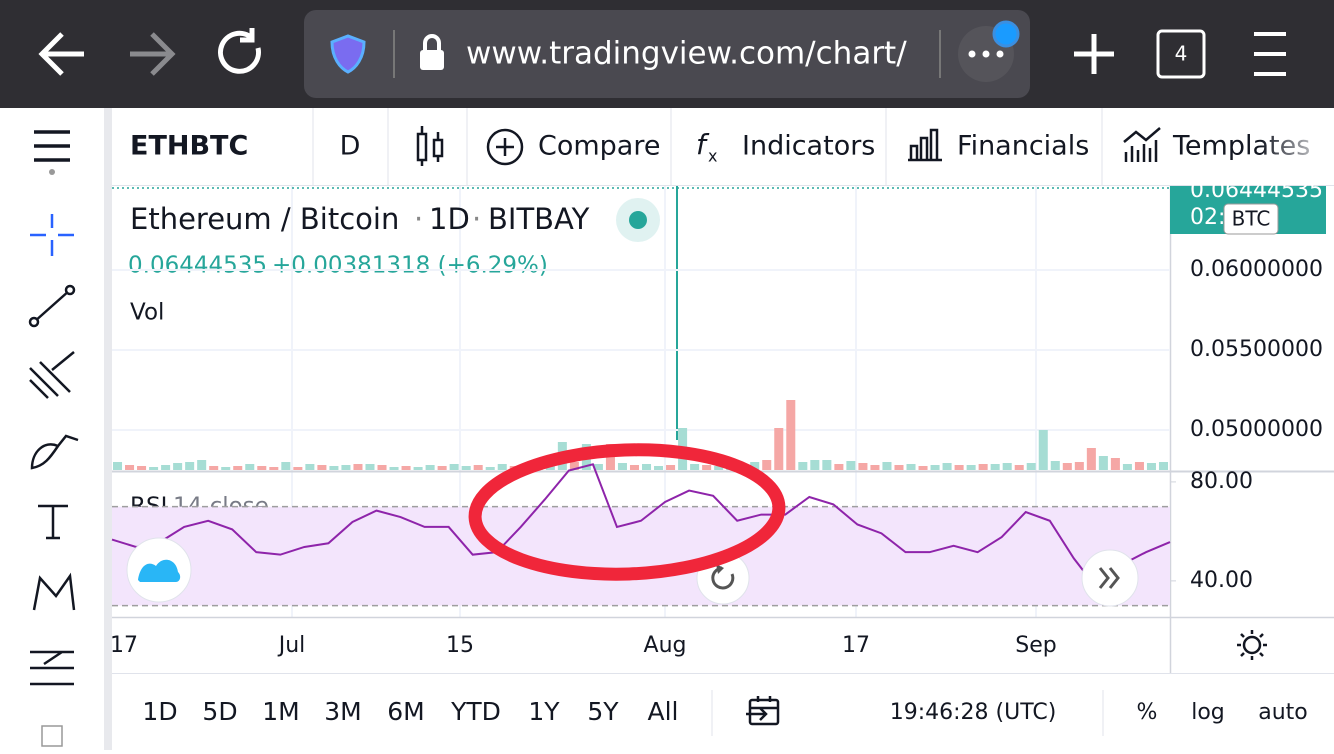  What do you see at coordinates (219, 711) in the screenshot?
I see `range-button: 5D` at bounding box center [219, 711].